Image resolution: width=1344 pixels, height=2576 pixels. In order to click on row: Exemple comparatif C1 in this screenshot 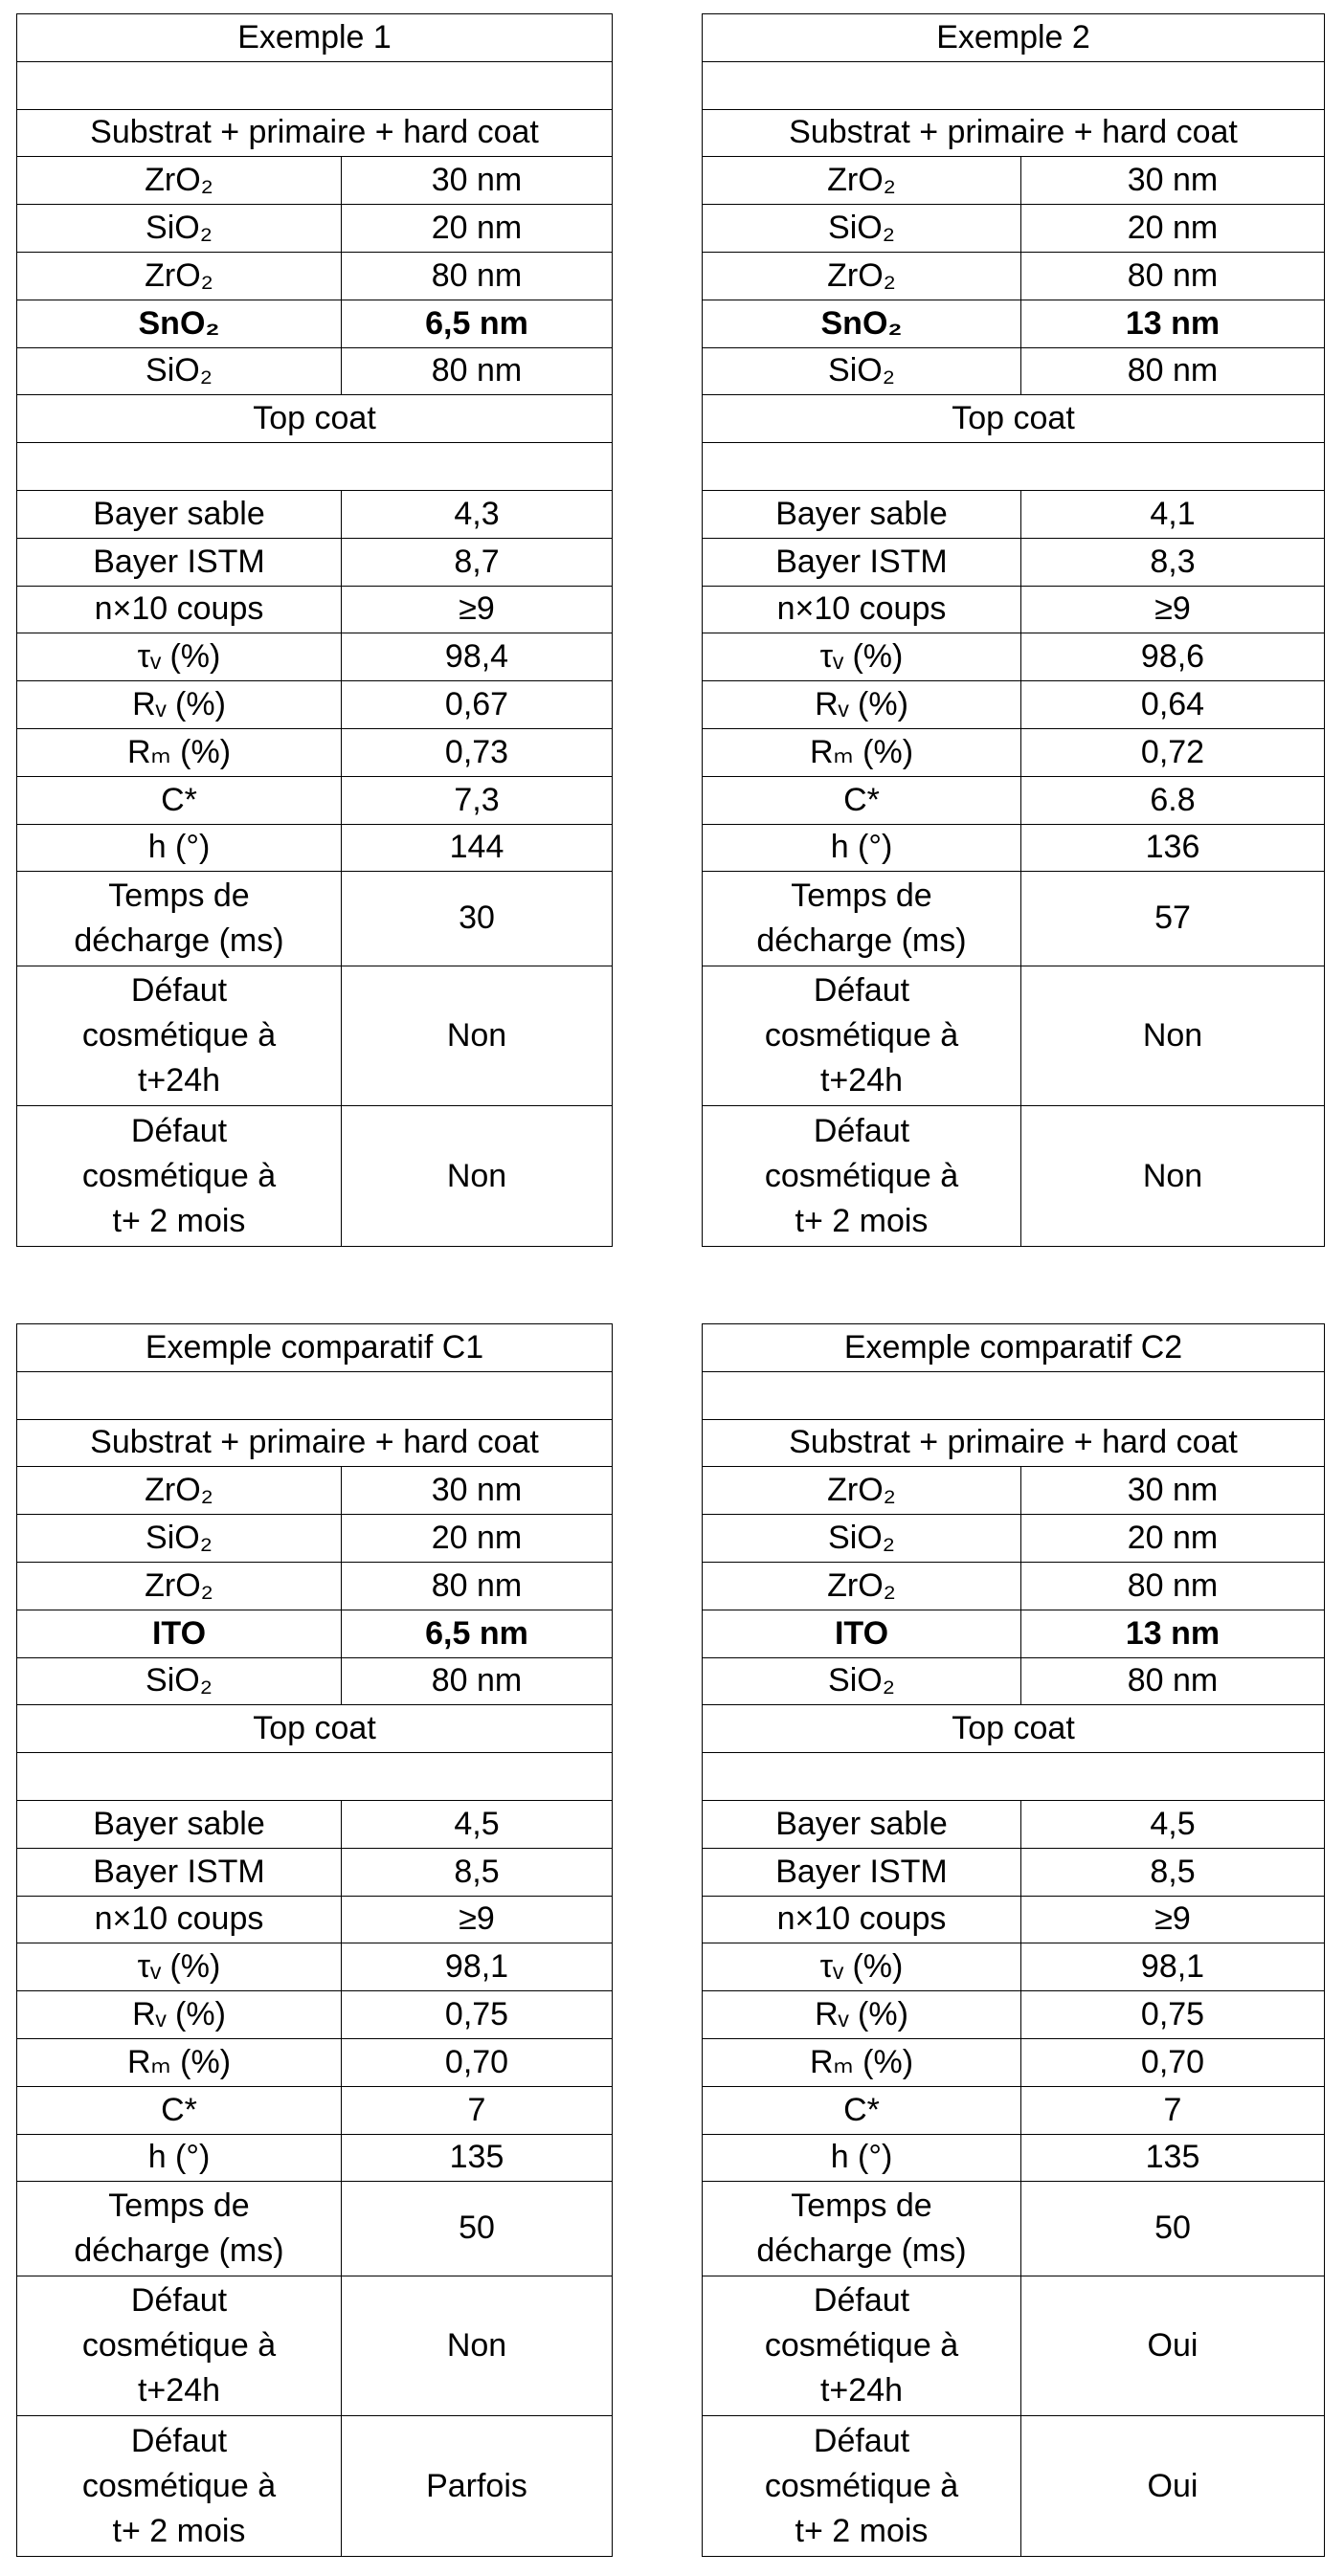, I will do `click(315, 1348)`.